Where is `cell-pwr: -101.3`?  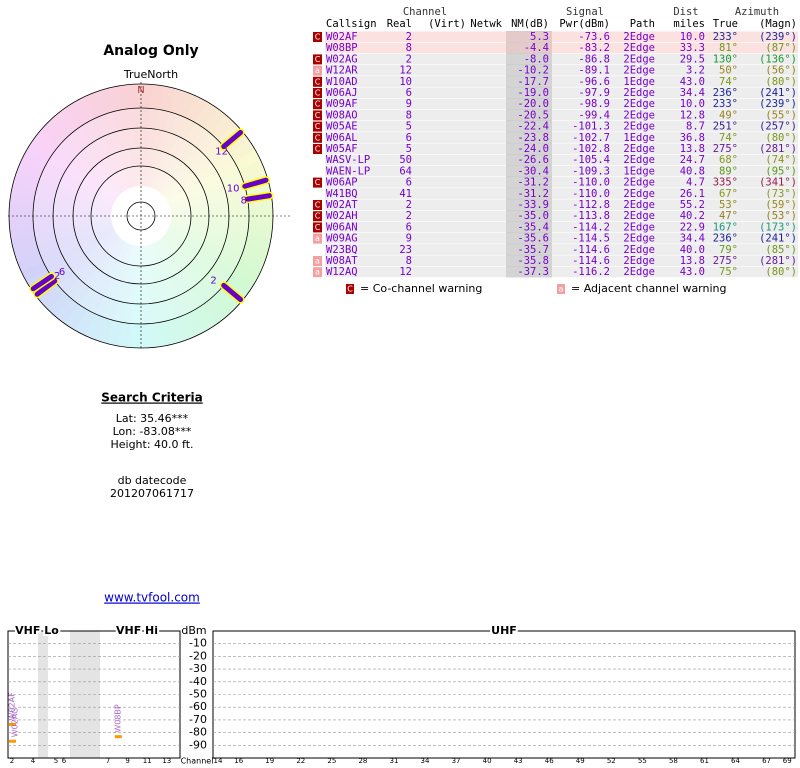
cell-pwr: -101.3 is located at coordinates (591, 127).